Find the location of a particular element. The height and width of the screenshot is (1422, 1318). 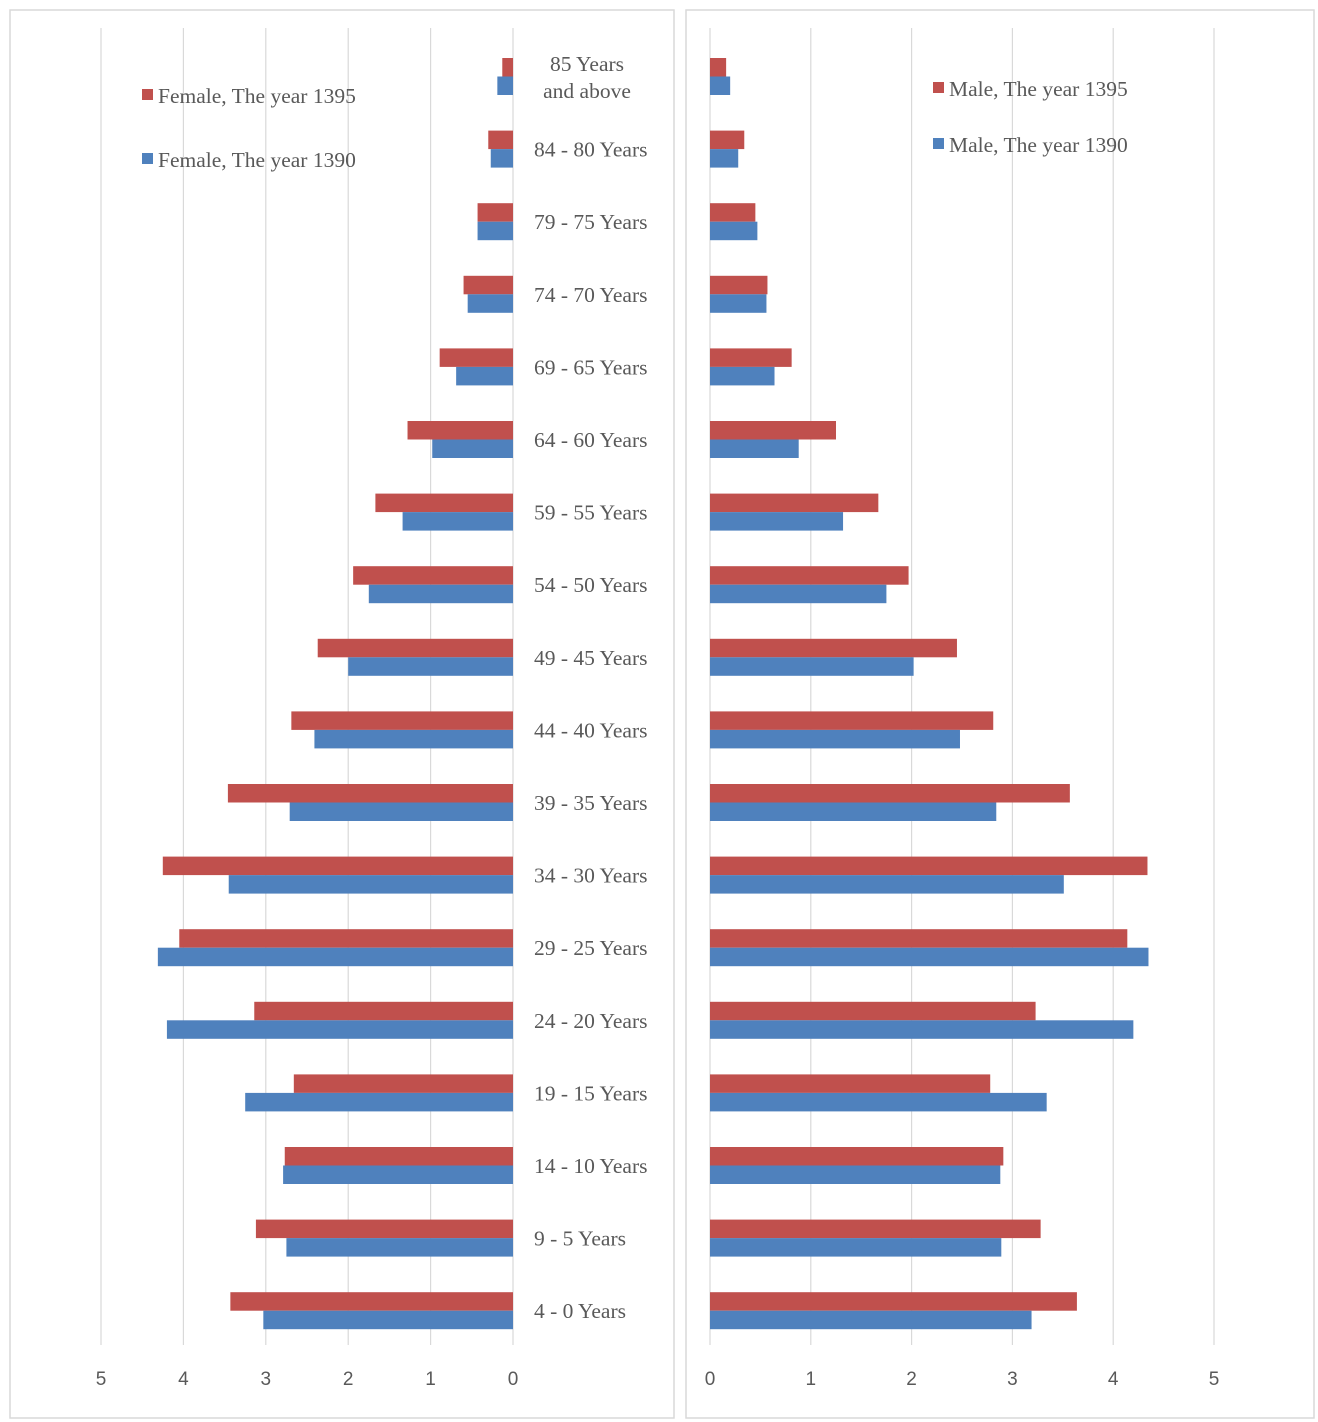

age-group-label: 34 - 30 Years is located at coordinates (590, 876).